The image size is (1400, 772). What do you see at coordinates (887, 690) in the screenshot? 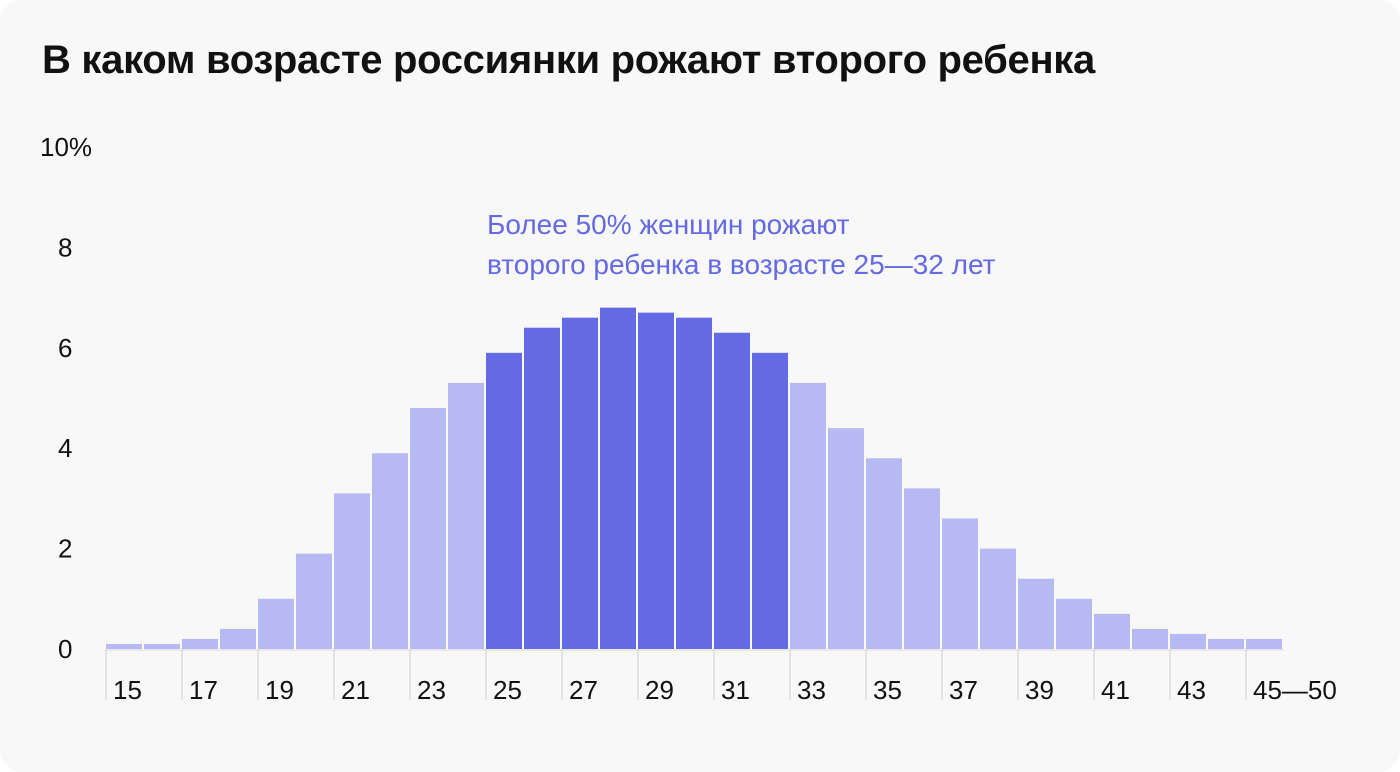
I see `x-tick-label: 35` at bounding box center [887, 690].